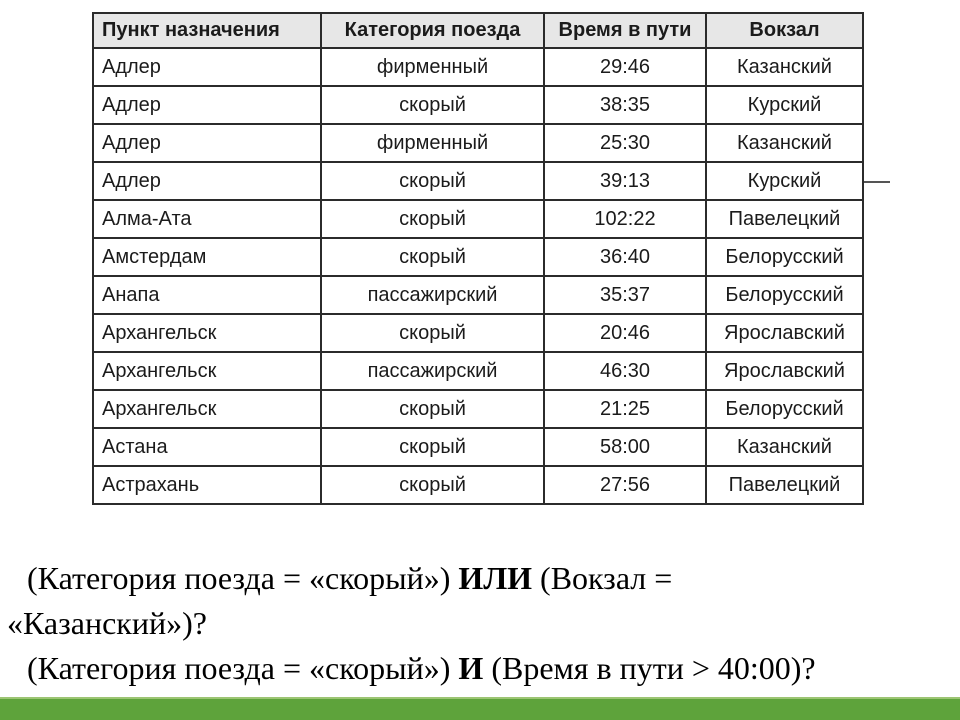 This screenshot has height=720, width=960. I want to click on table-row: Астана скорый 58:00 Казанский, so click(478, 447).